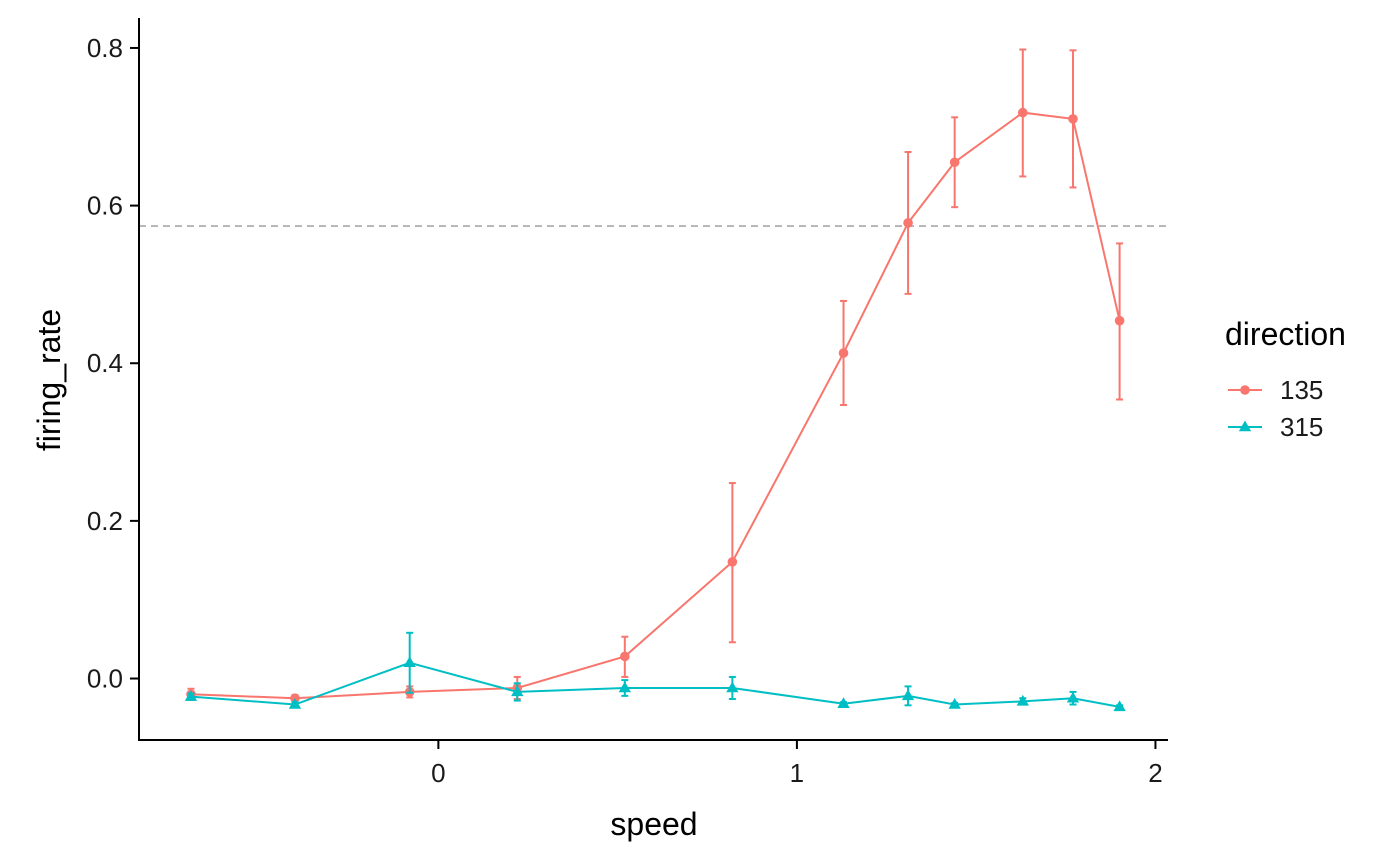 The height and width of the screenshot is (865, 1400). What do you see at coordinates (1275, 390) in the screenshot?
I see `legend-item-135: 135` at bounding box center [1275, 390].